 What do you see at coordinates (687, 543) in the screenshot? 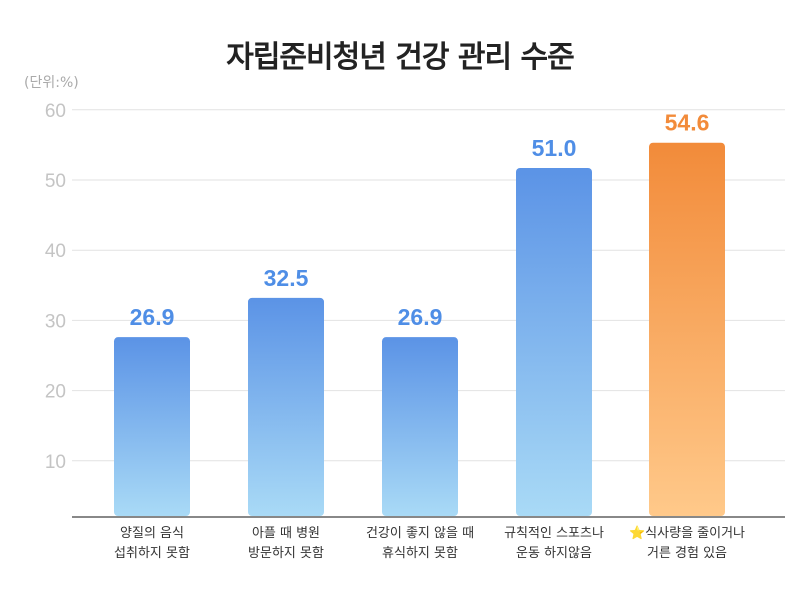
I see `x-category-label: ⭐식사량을 줄이거나 거른 경험 있음` at bounding box center [687, 543].